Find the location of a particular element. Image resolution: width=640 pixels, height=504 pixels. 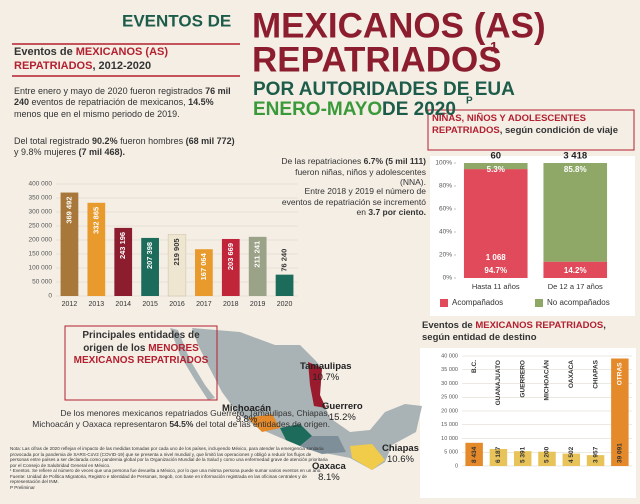

y-tick-label: 350 000 is located at coordinates (41, 198).